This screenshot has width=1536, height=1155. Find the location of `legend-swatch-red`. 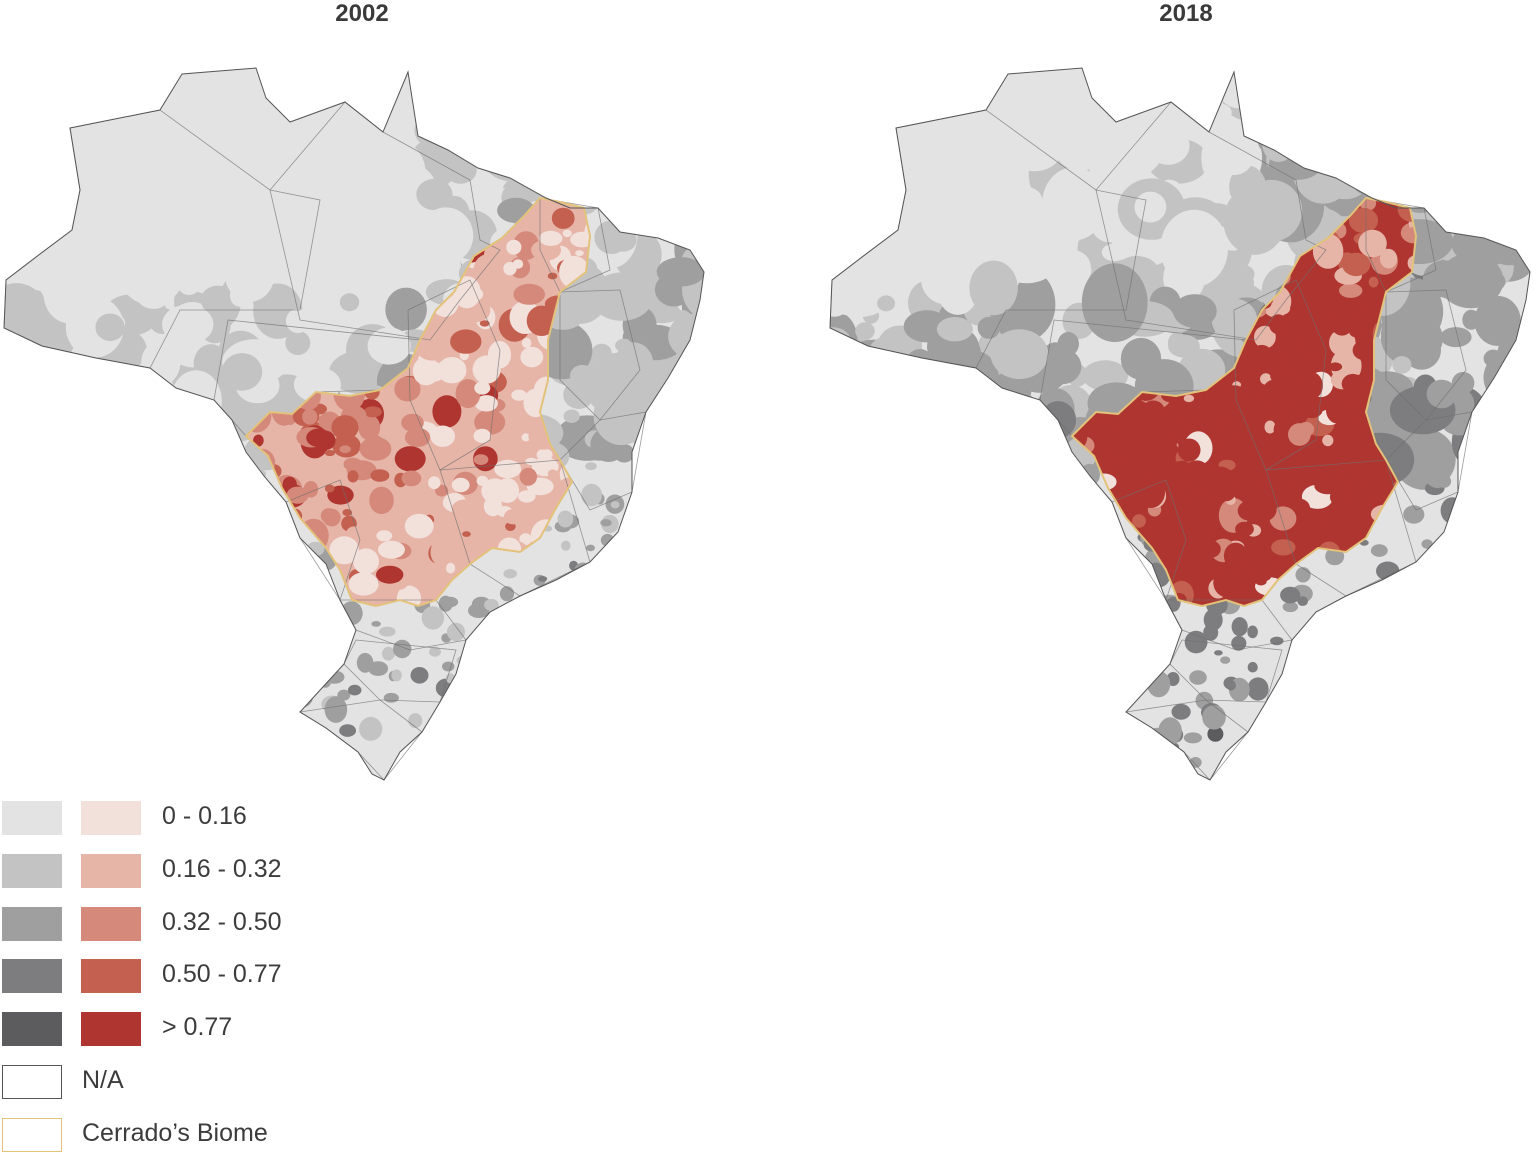

legend-swatch-red is located at coordinates (111, 976).